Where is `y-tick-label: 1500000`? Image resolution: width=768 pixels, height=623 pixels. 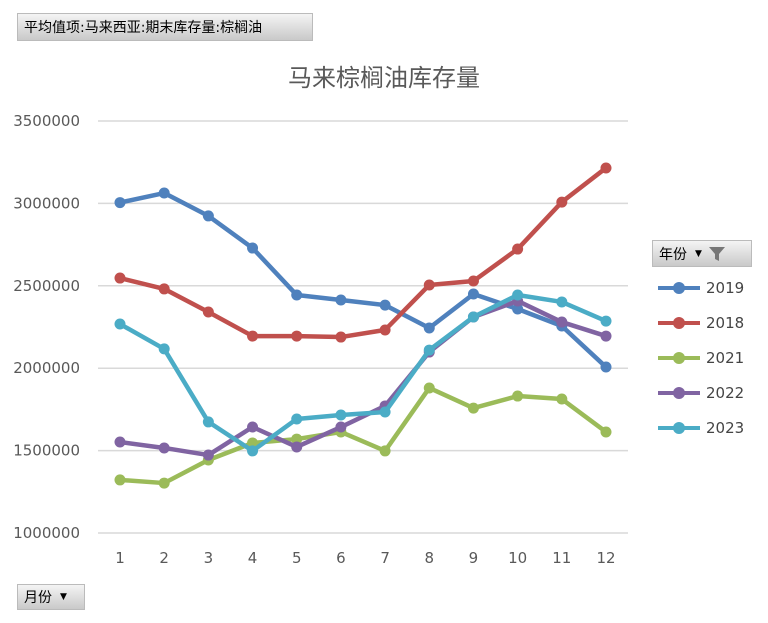 y-tick-label: 1500000 is located at coordinates (46, 451).